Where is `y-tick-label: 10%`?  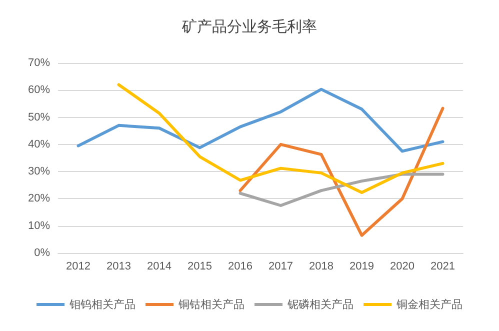 y-tick-label: 10% is located at coordinates (39, 226).